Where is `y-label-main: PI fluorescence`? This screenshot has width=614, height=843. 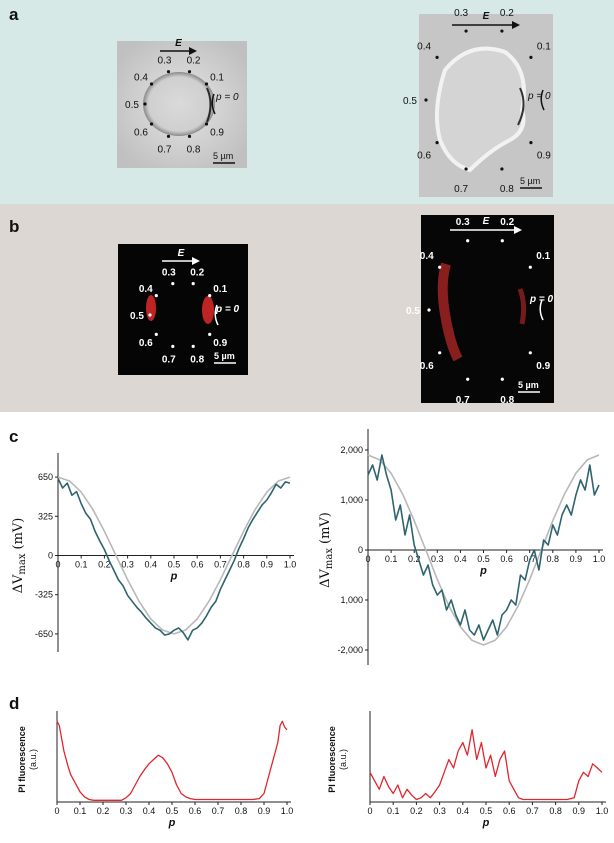 y-label-main: PI fluorescence is located at coordinates (332, 759).